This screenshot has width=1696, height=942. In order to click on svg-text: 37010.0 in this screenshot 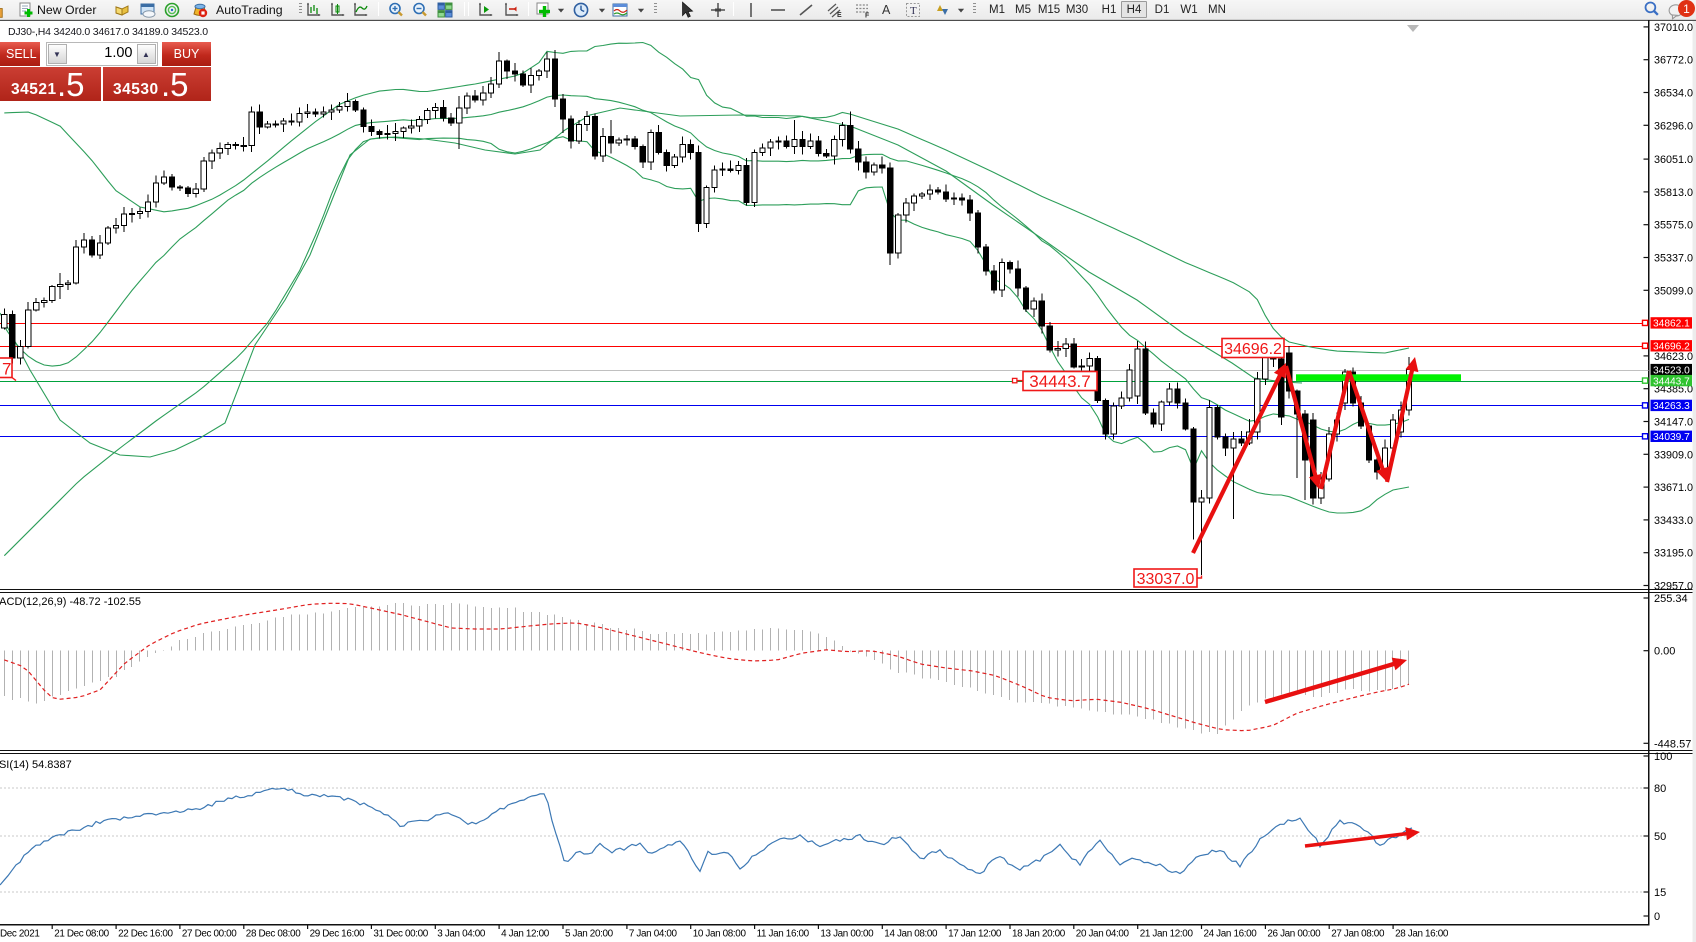, I will do `click(1673, 28)`.